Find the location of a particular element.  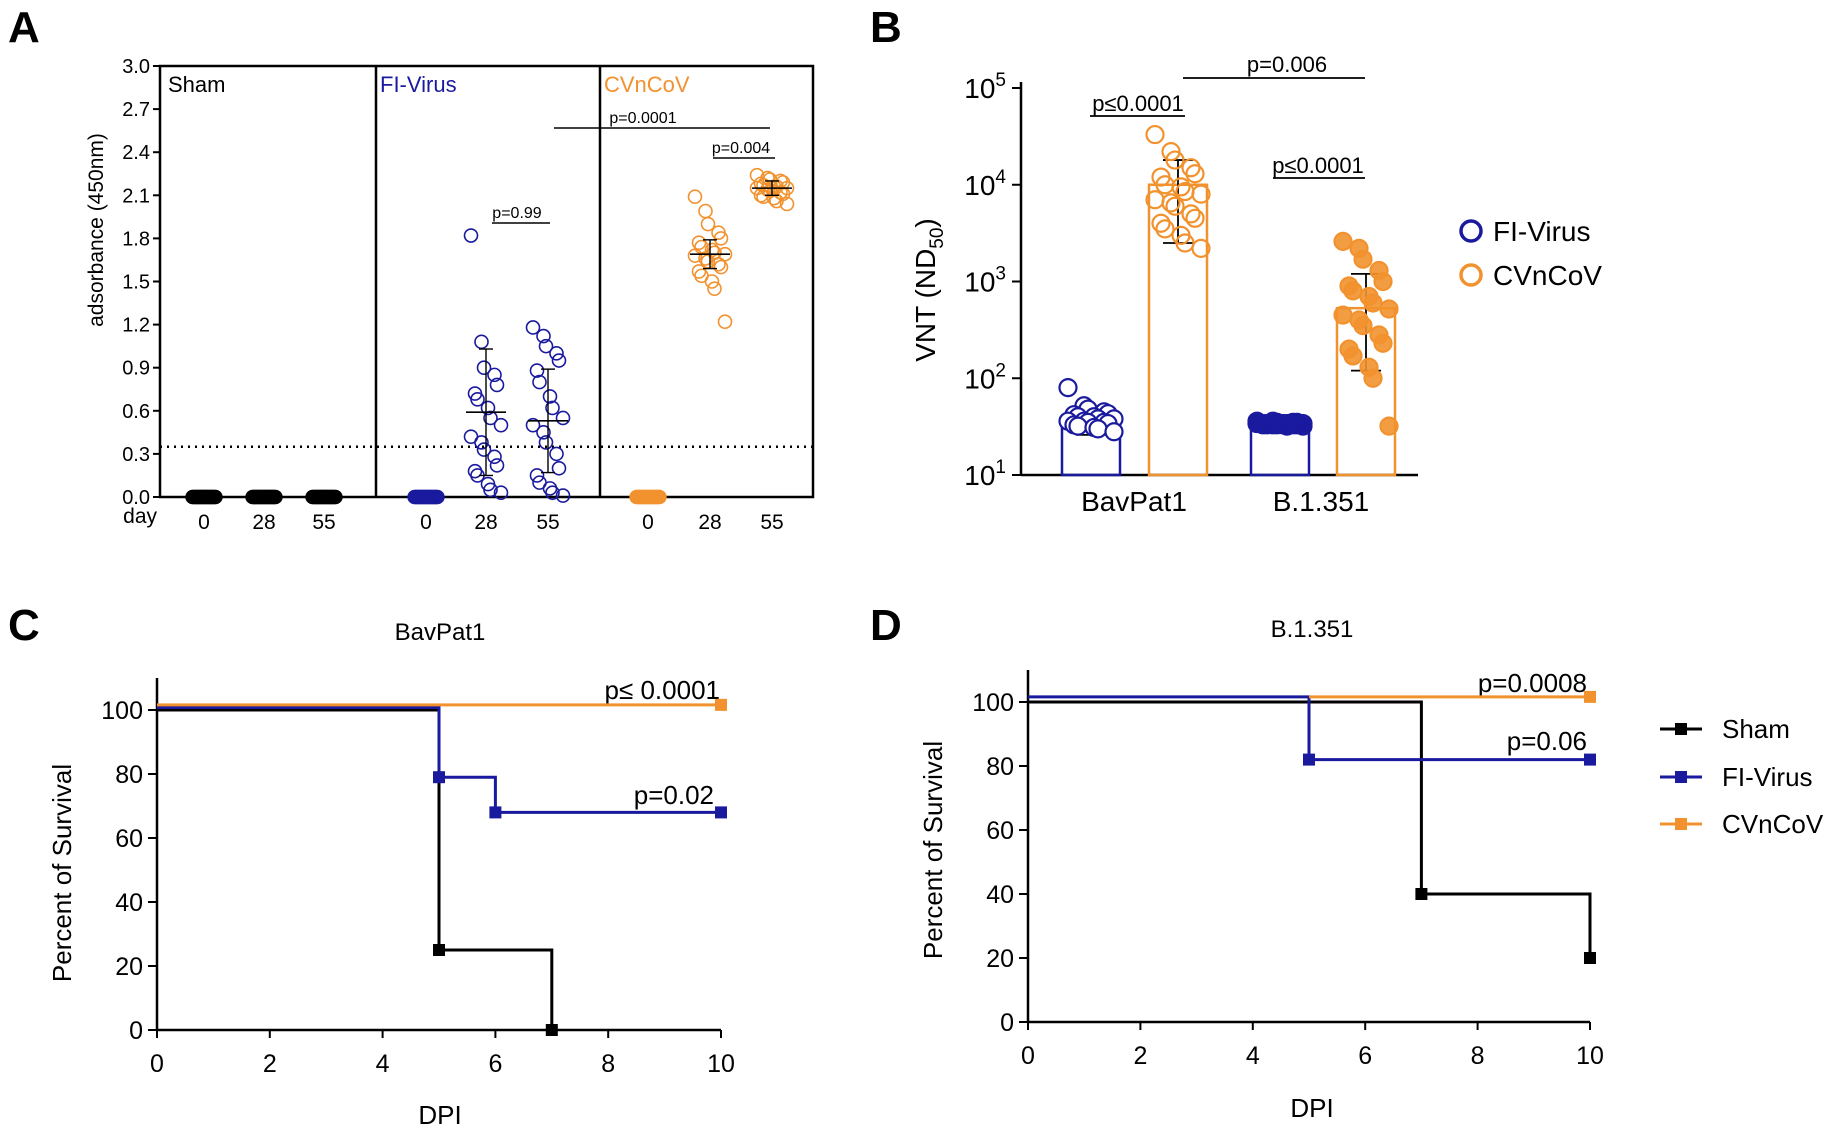

panel-d-ytick-label: 40 is located at coordinates (1000, 895).